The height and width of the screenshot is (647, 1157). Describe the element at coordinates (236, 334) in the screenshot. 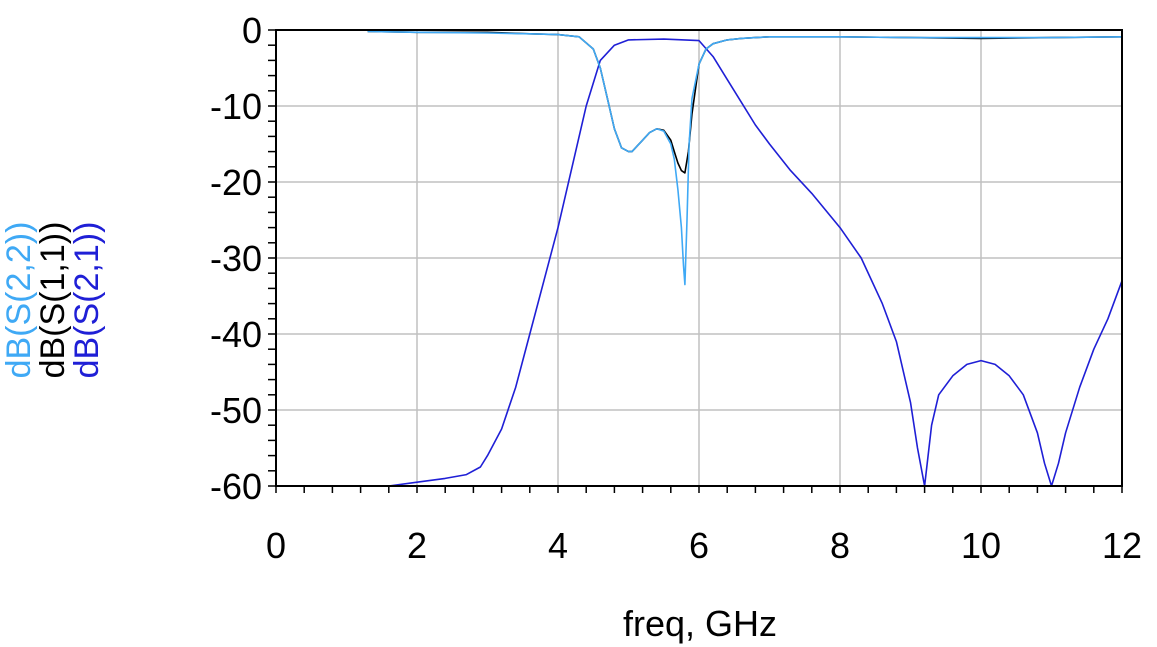

I see `y-tick-label: -40` at that location.